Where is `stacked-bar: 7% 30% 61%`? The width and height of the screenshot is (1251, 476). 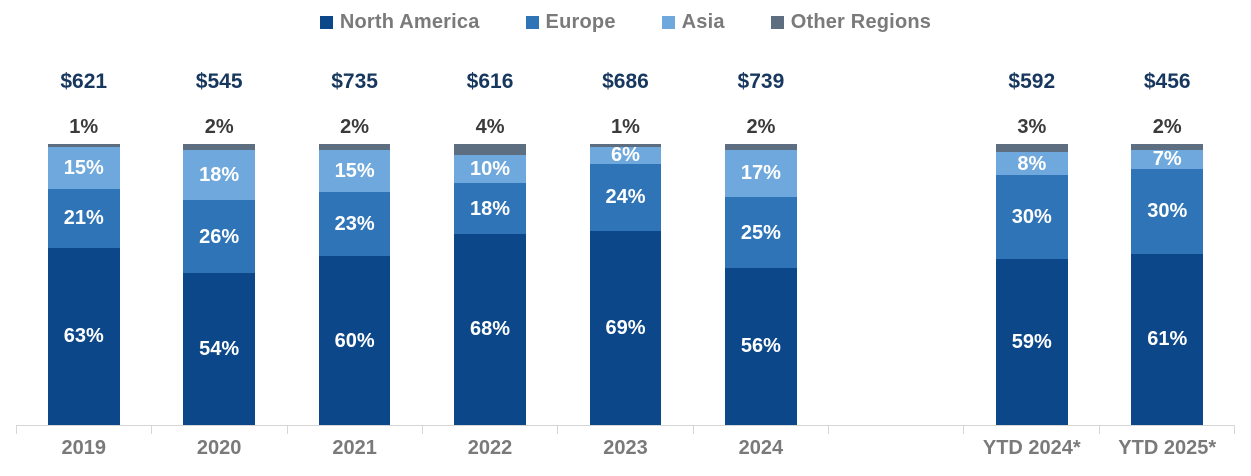
stacked-bar: 7% 30% 61% is located at coordinates (1167, 284).